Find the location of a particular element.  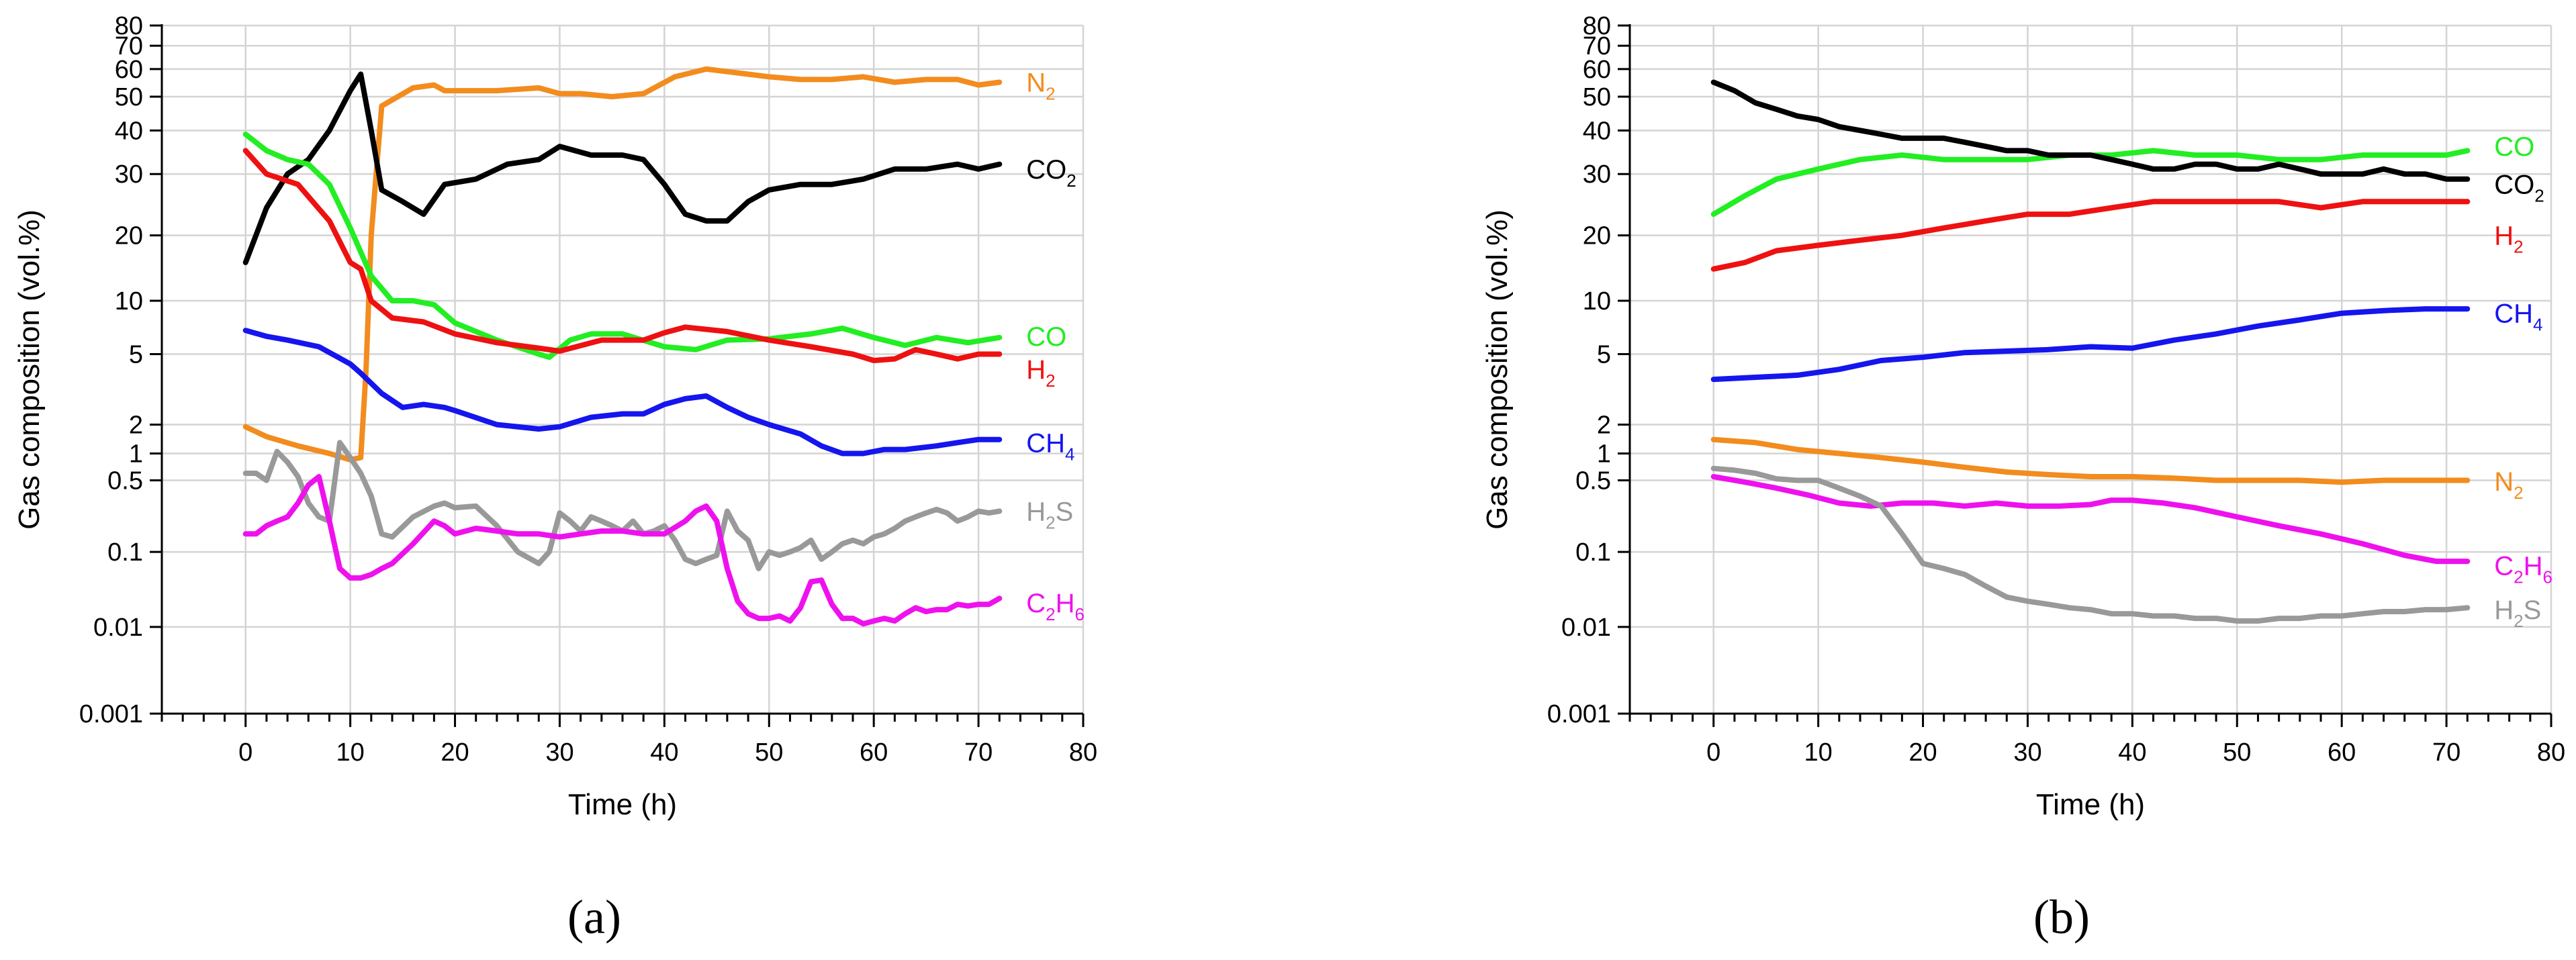

series-label-c2h6: C2H6 is located at coordinates (1055, 606).